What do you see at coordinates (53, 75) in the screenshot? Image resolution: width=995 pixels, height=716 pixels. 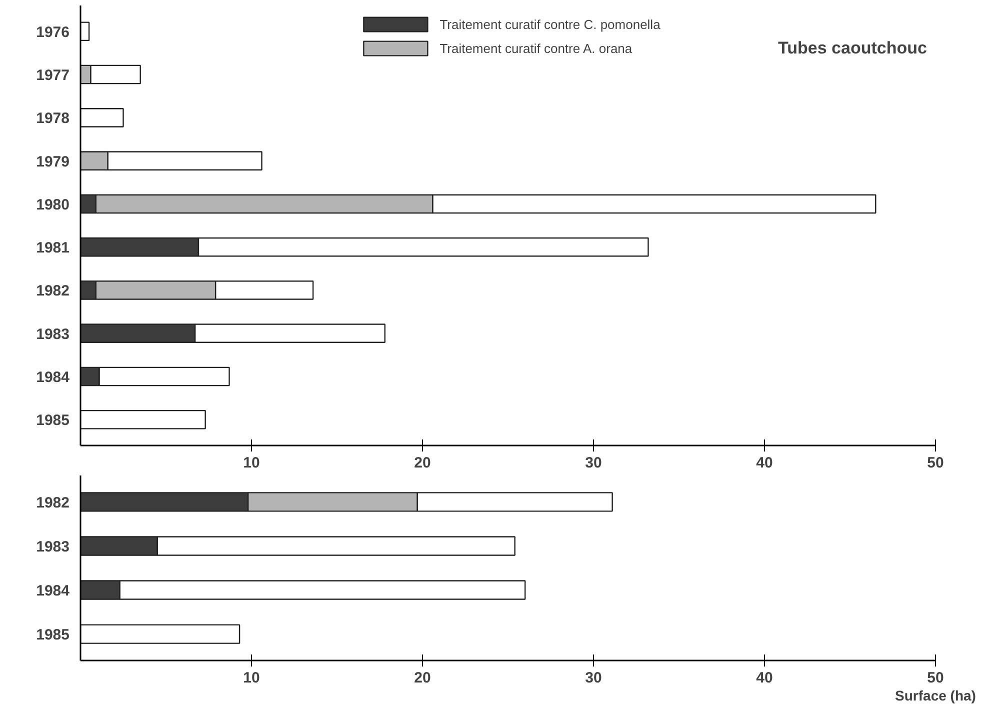 I see `y-tick-label: 1977` at bounding box center [53, 75].